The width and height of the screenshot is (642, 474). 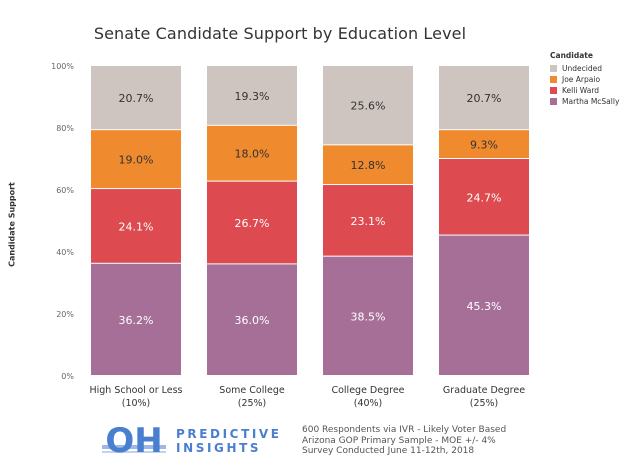 I want to click on bar-undecided-high-school-or-less, so click(x=136, y=98).